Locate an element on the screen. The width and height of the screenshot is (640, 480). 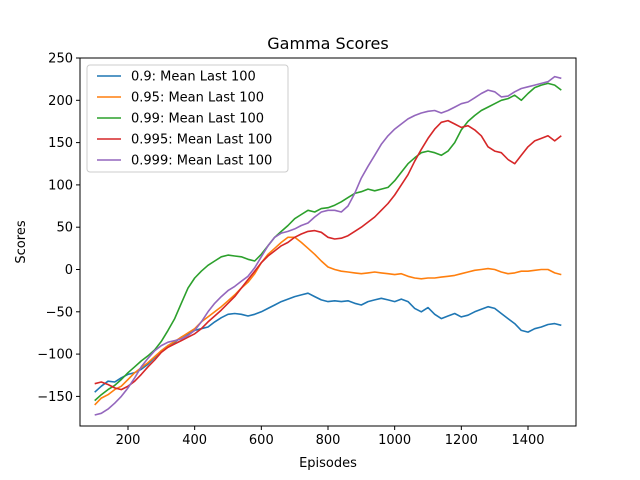
y-tick-label: 50 is located at coordinates (64, 228).